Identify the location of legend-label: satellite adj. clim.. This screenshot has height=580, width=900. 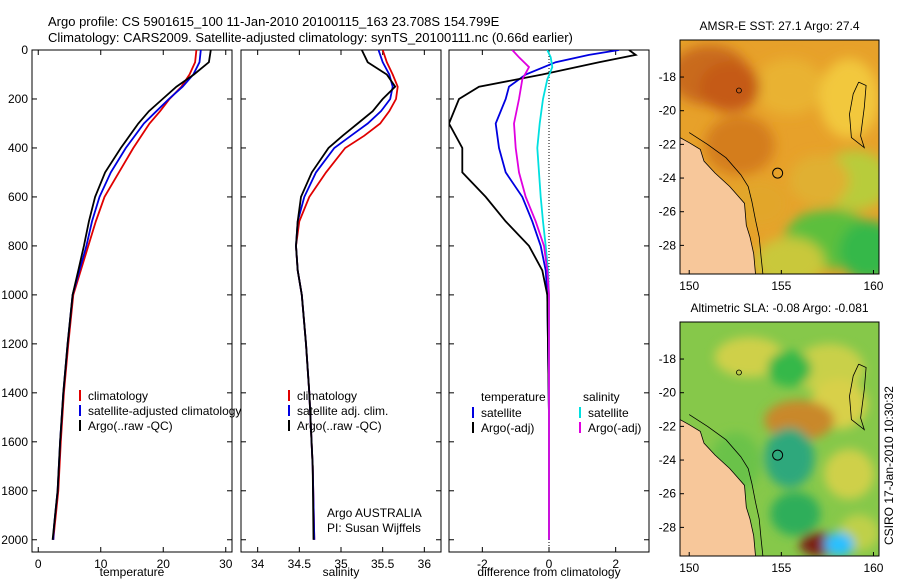
(342, 411).